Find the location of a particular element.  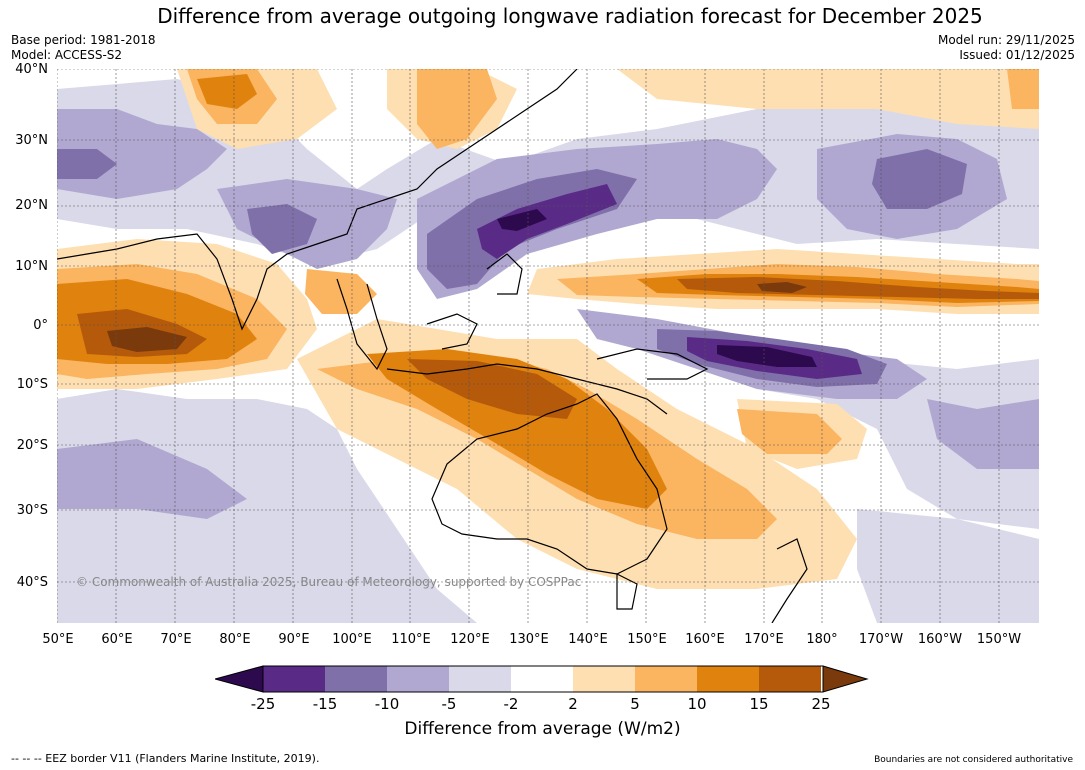

lon-label: 60°E is located at coordinates (117, 639).